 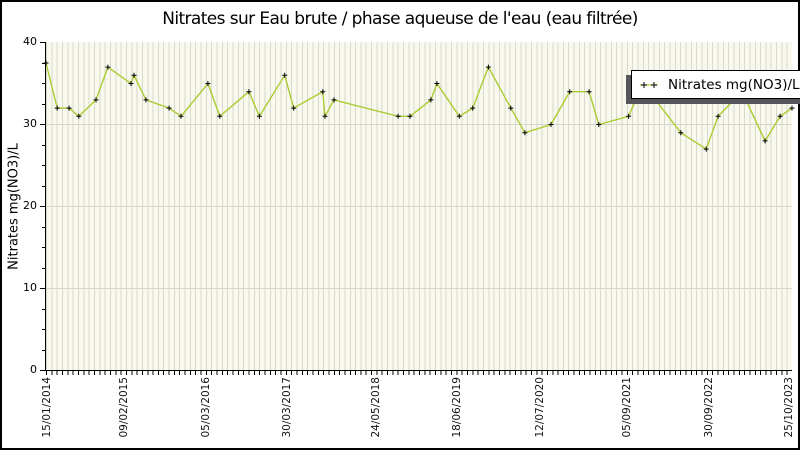 What do you see at coordinates (47, 407) in the screenshot?
I see `x-tick-label: 15/01/2014` at bounding box center [47, 407].